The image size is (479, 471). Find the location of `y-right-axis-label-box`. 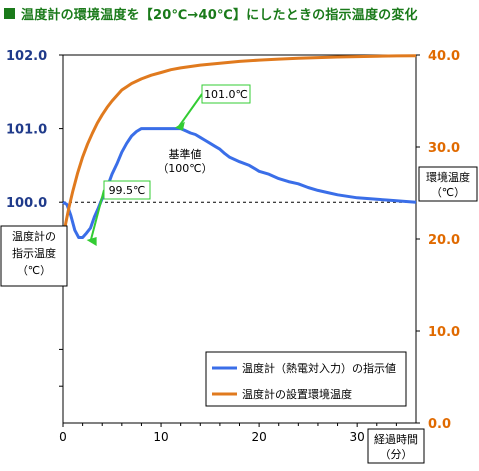

y-right-axis-label-box is located at coordinates (448, 184).